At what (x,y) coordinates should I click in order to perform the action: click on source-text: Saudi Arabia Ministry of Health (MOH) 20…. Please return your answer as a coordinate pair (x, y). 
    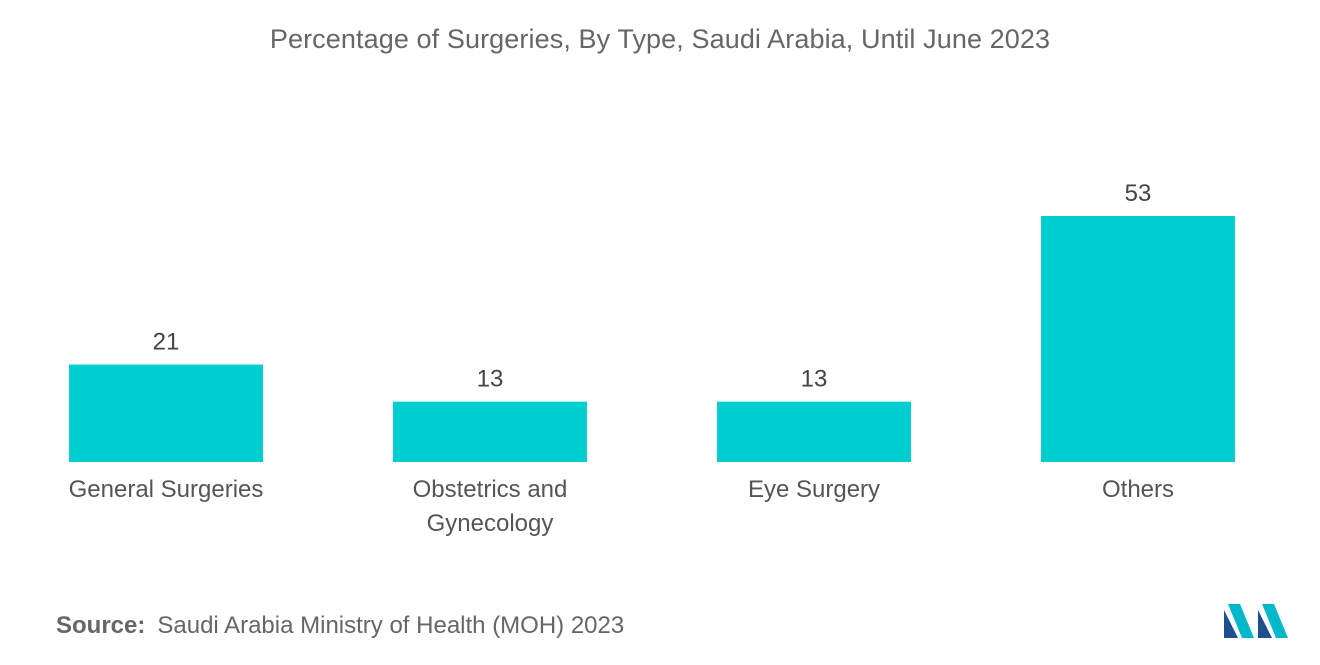
    Looking at the image, I should click on (391, 625).